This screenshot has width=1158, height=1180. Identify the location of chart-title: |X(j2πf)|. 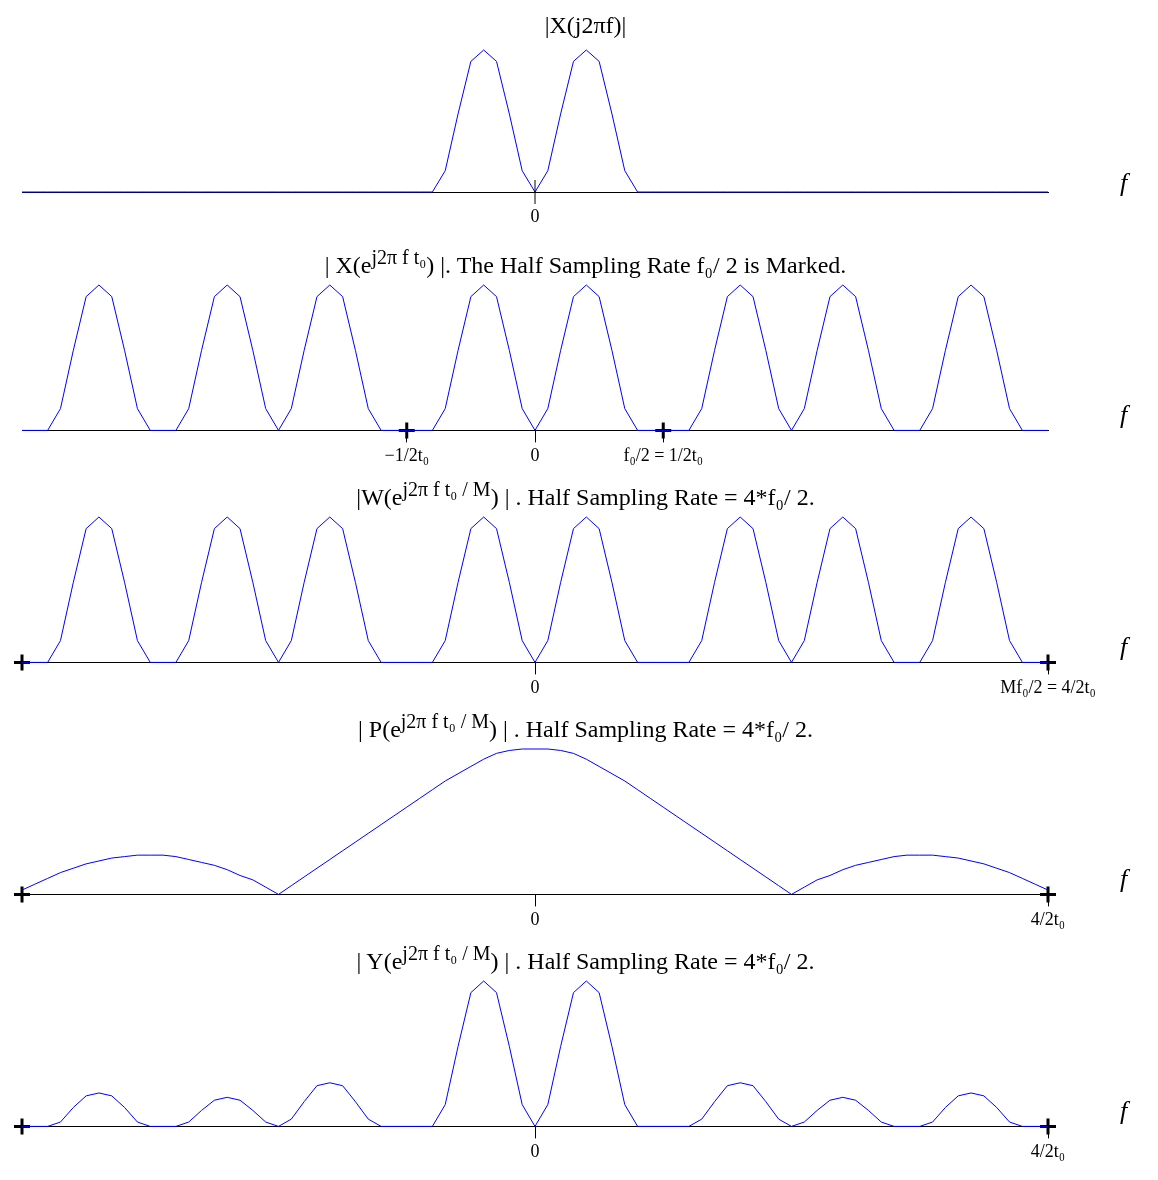
(585, 25).